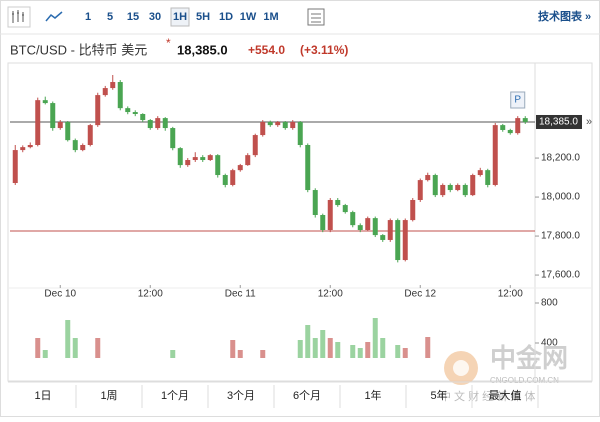 The width and height of the screenshot is (600, 422). What do you see at coordinates (78, 49) in the screenshot?
I see `symbol: BTC/USD - 比特币 美元` at bounding box center [78, 49].